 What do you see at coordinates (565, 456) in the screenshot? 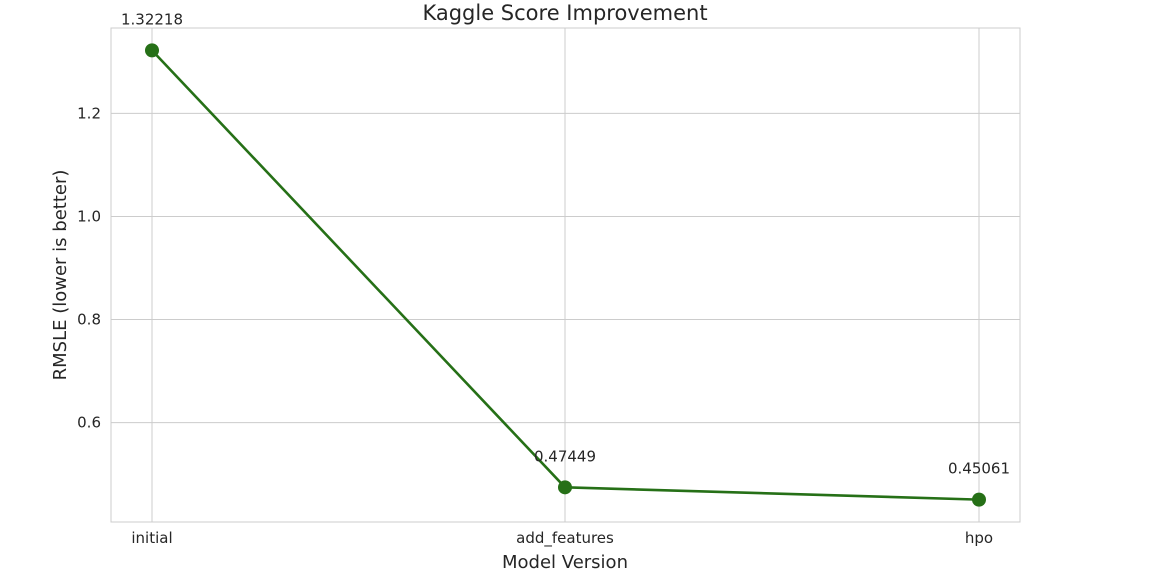
I see `data-label: 0.47449` at bounding box center [565, 456].